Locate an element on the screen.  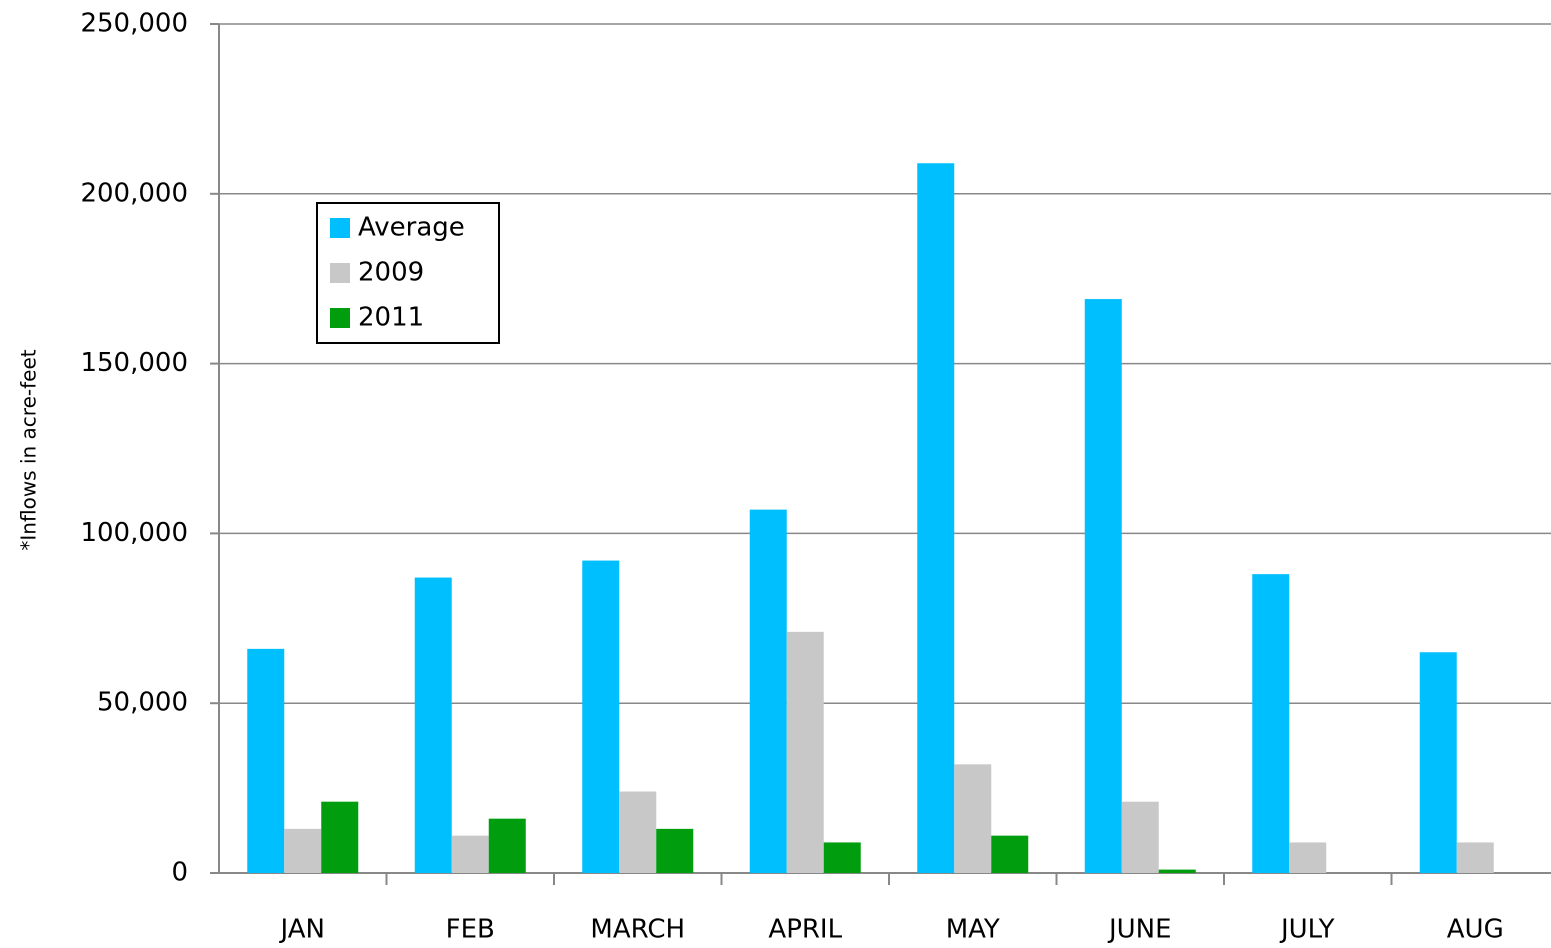
x-tick-label: AUG is located at coordinates (1475, 930).